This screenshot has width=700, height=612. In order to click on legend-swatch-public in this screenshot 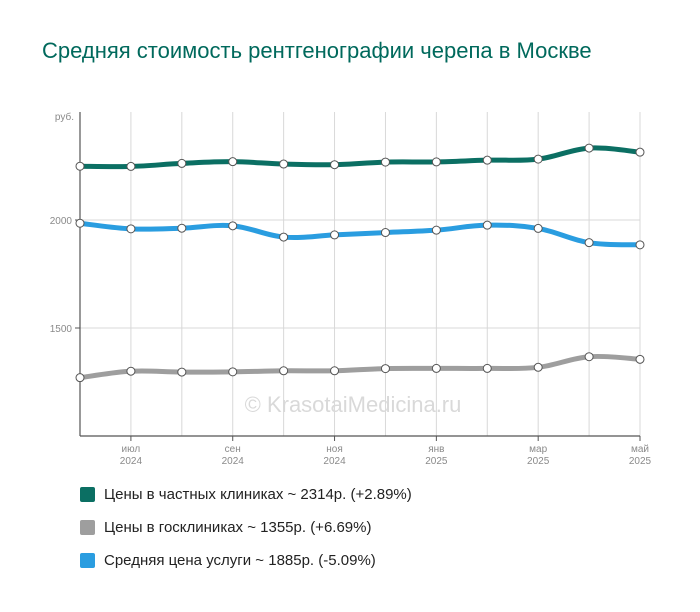, I will do `click(87, 527)`.